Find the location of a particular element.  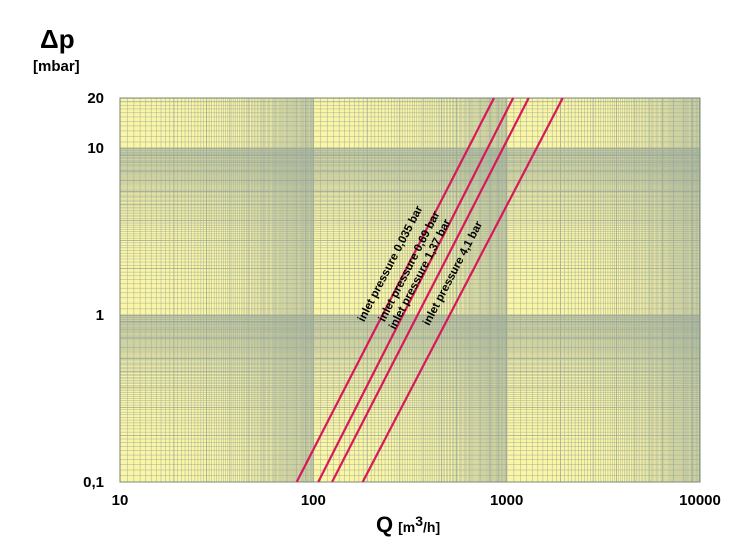

x-tick-labels: 10 100 1000 10000 is located at coordinates (416, 500).